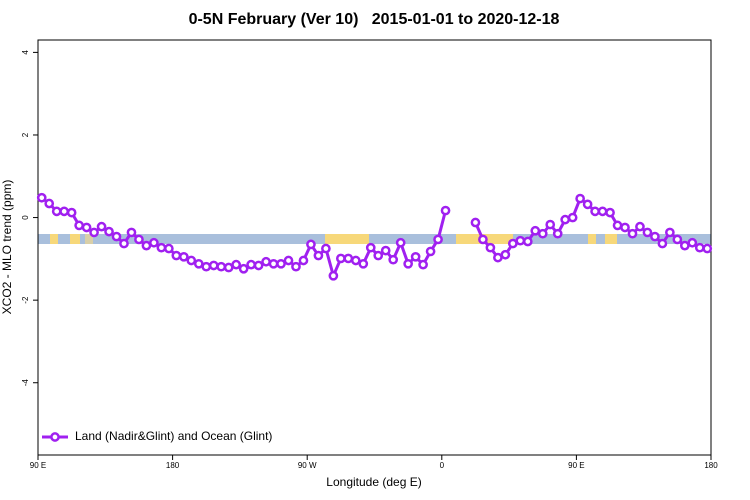  Describe the element at coordinates (25, 383) in the screenshot. I see `y-tick-label: -4` at that location.